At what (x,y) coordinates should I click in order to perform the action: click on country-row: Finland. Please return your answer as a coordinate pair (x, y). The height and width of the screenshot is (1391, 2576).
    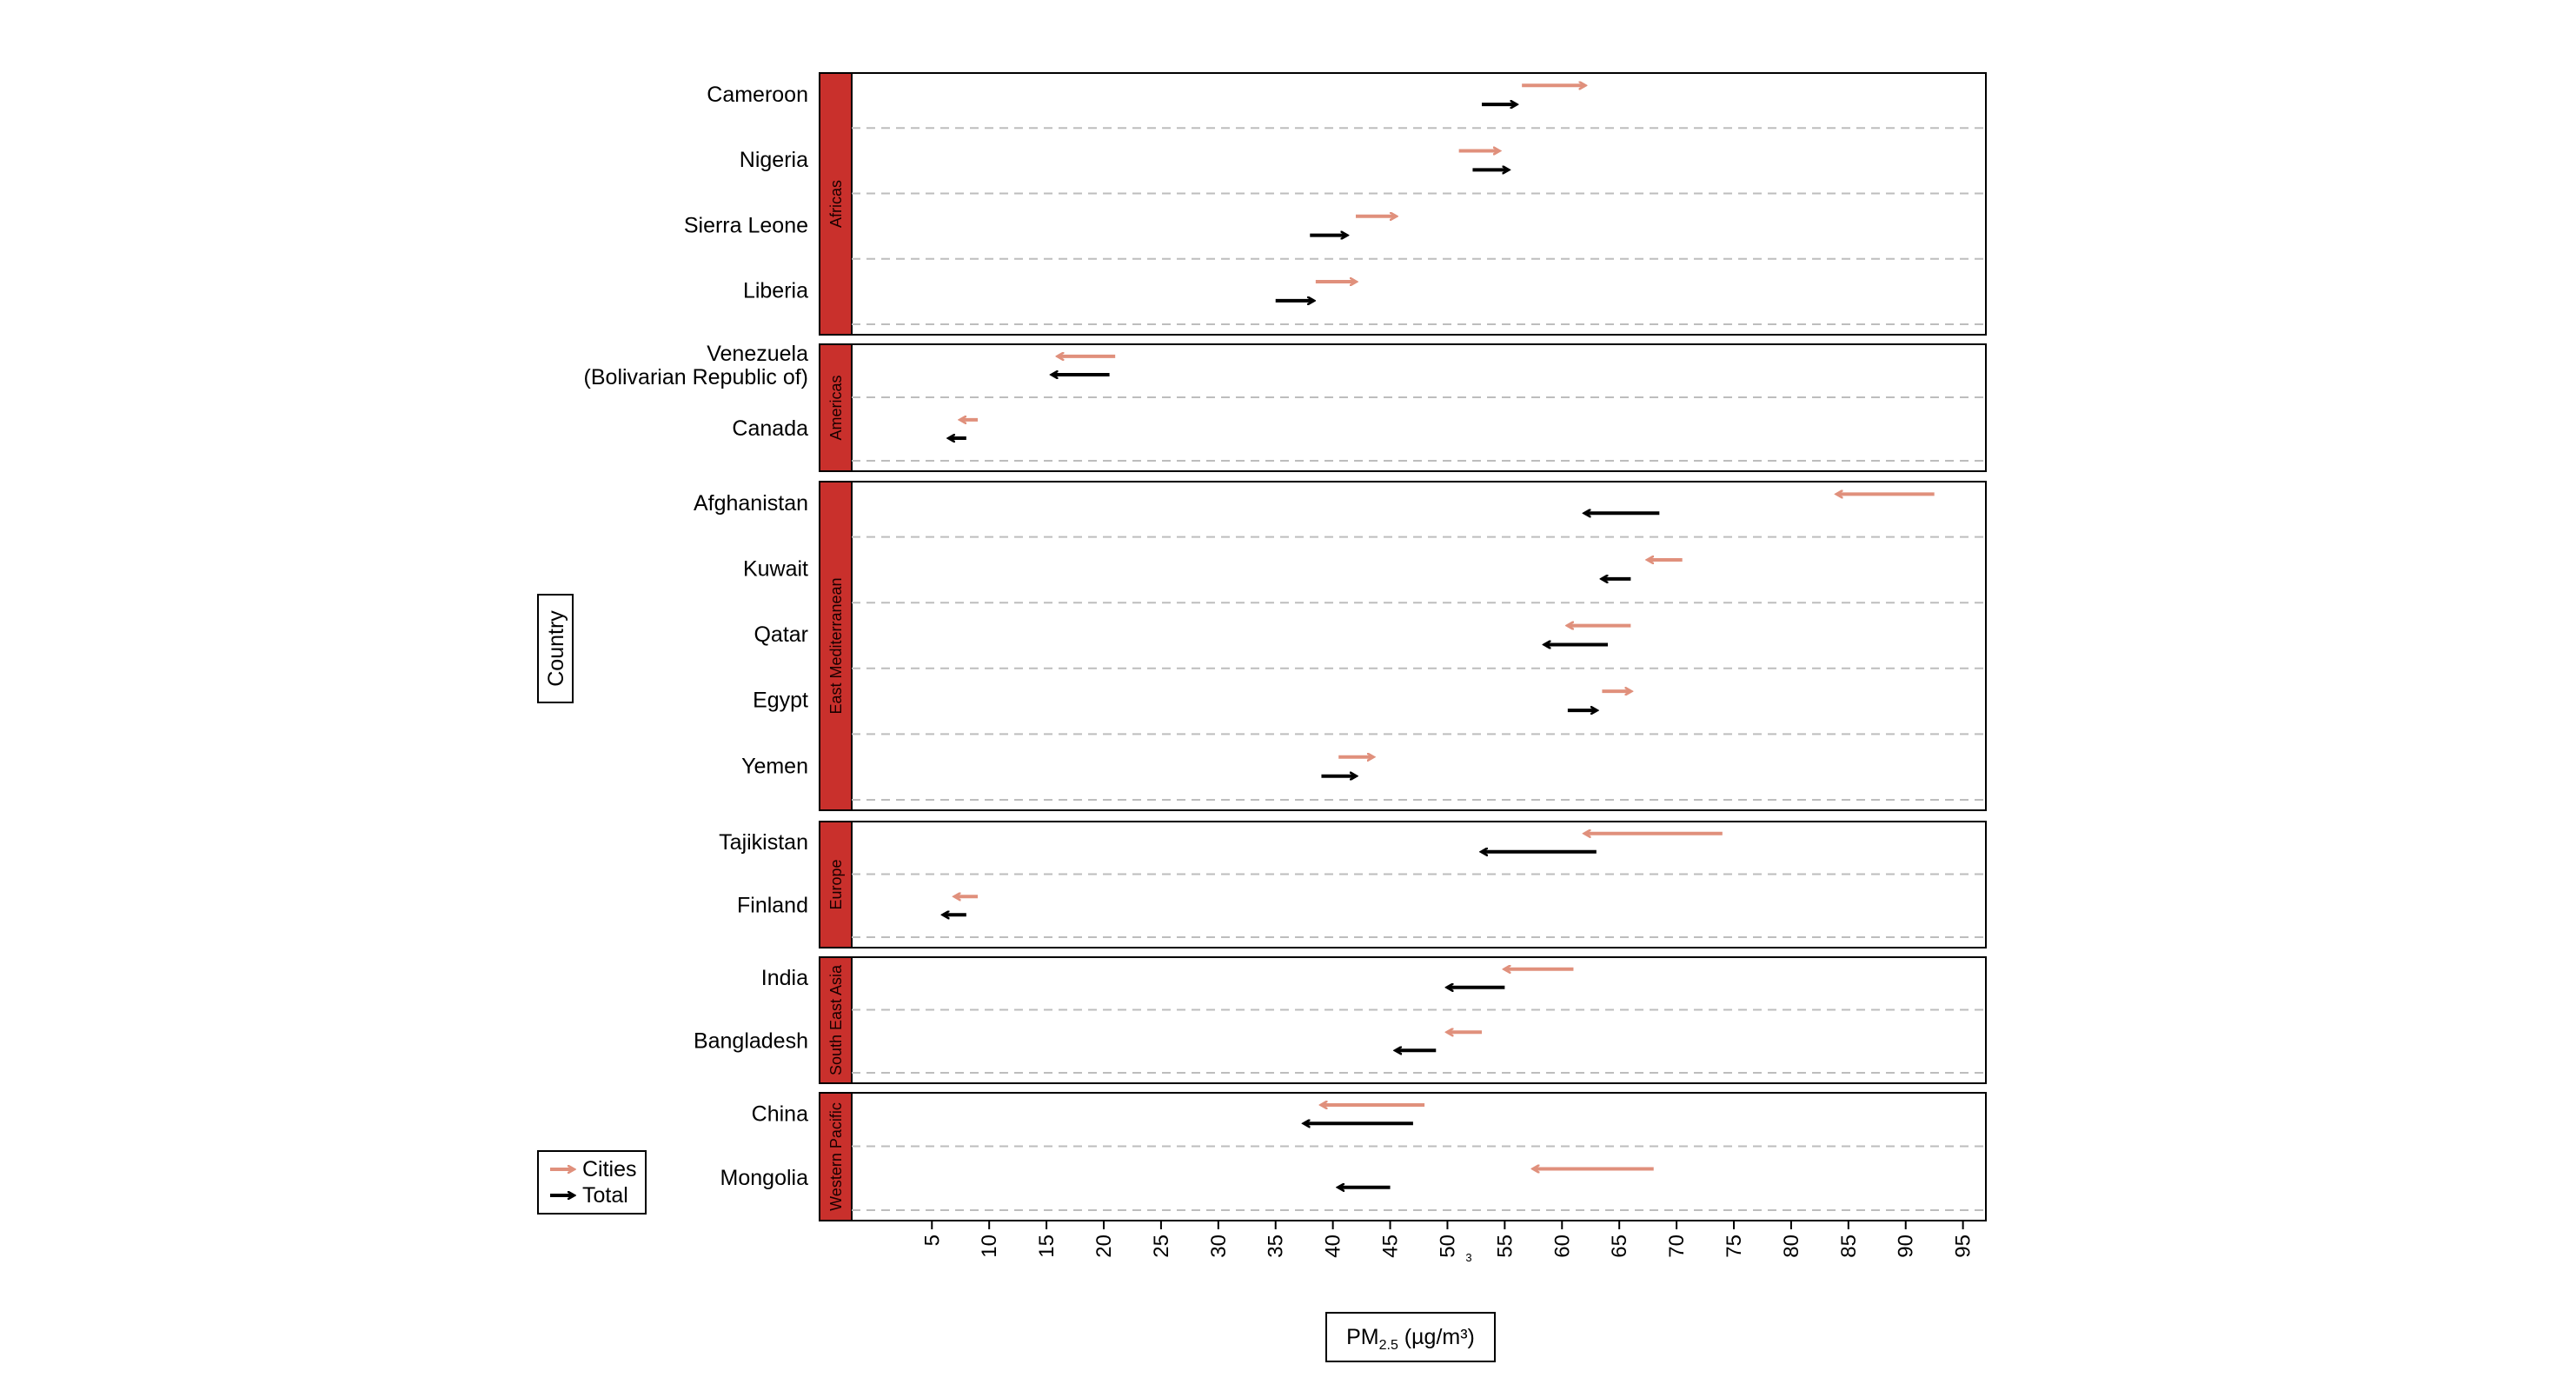
    Looking at the image, I should click on (1361, 915).